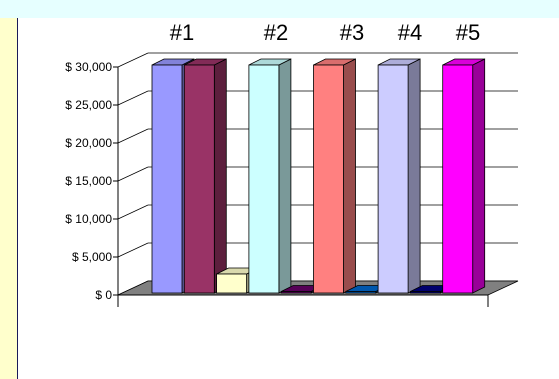  What do you see at coordinates (88, 105) in the screenshot?
I see `y-tick-label: $ 25,000` at bounding box center [88, 105].